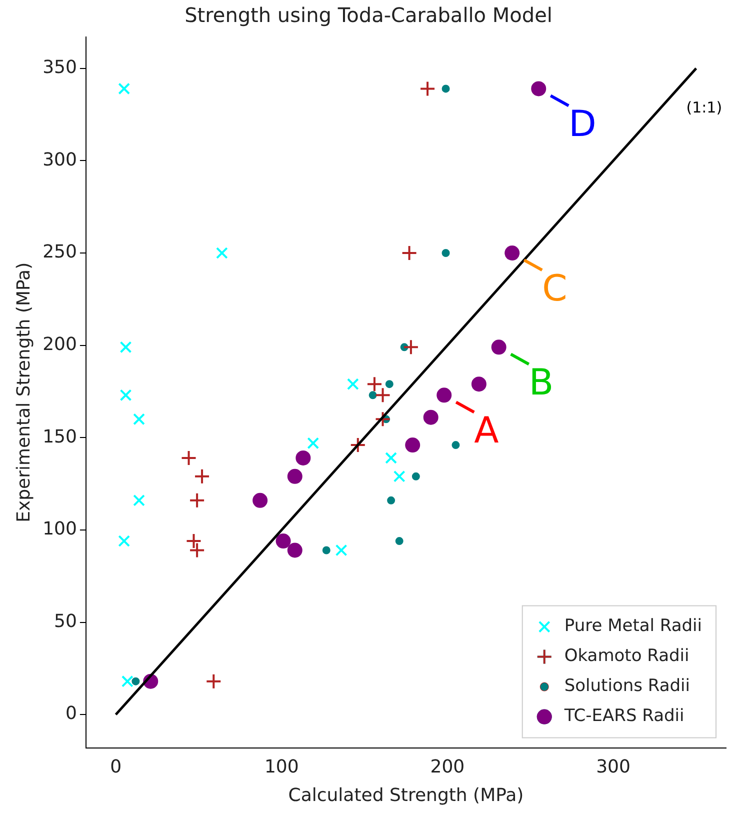 The image size is (735, 816). I want to click on series-label: (1:1), so click(704, 107).